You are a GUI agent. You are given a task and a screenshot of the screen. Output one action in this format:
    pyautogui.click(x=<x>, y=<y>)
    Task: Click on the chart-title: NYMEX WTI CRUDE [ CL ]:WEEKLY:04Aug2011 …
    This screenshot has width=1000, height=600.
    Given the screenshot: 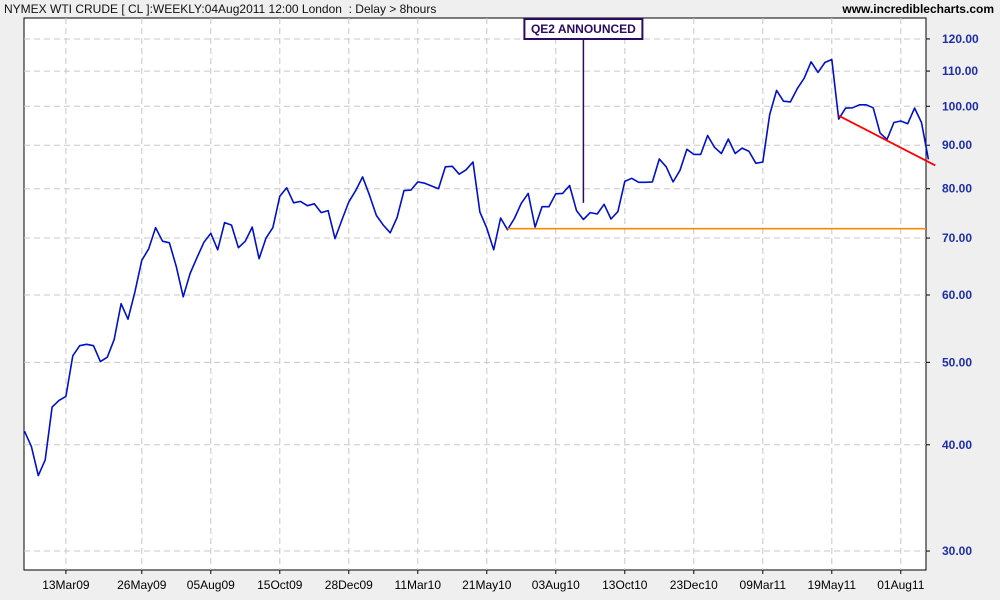 What is the action you would take?
    pyautogui.click(x=220, y=9)
    